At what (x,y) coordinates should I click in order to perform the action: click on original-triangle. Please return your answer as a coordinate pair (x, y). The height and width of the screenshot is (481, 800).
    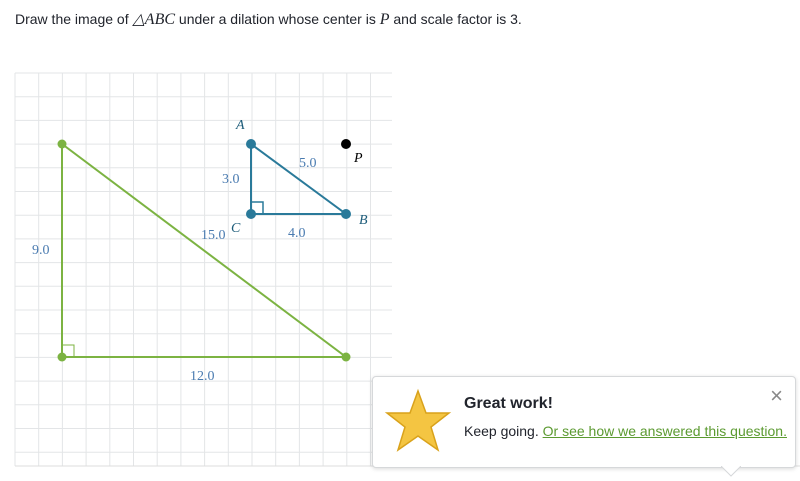
    Looking at the image, I should click on (300, 178).